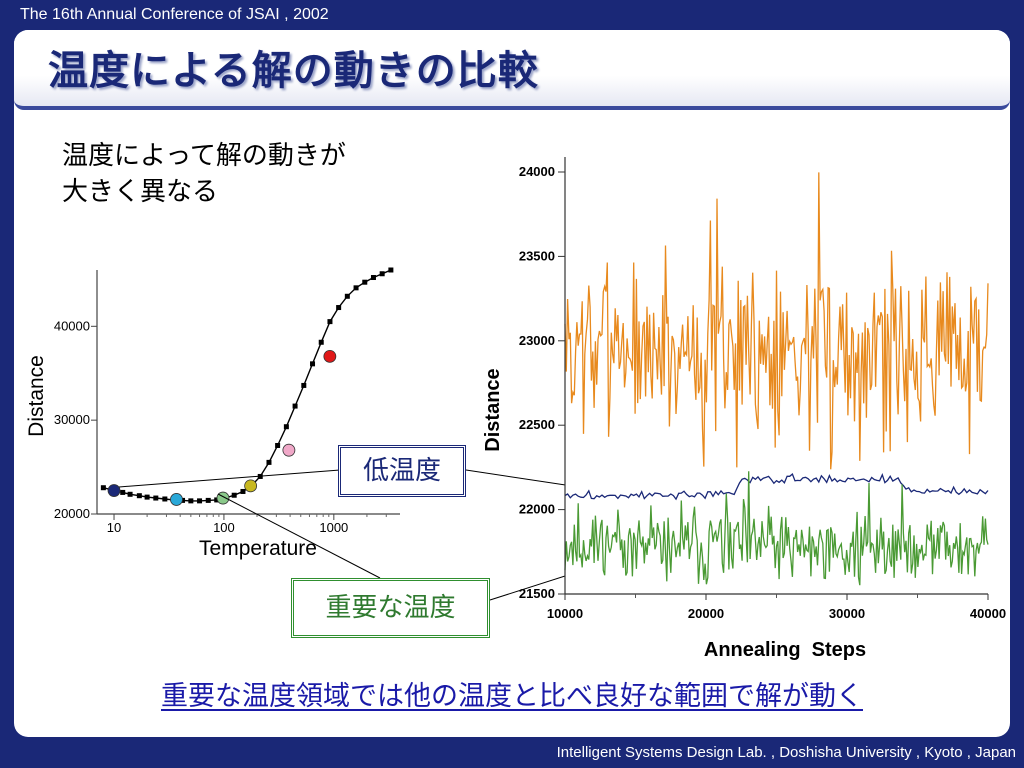  Describe the element at coordinates (140, 192) in the screenshot. I see `intro-line-2: 大きく異なる` at that location.